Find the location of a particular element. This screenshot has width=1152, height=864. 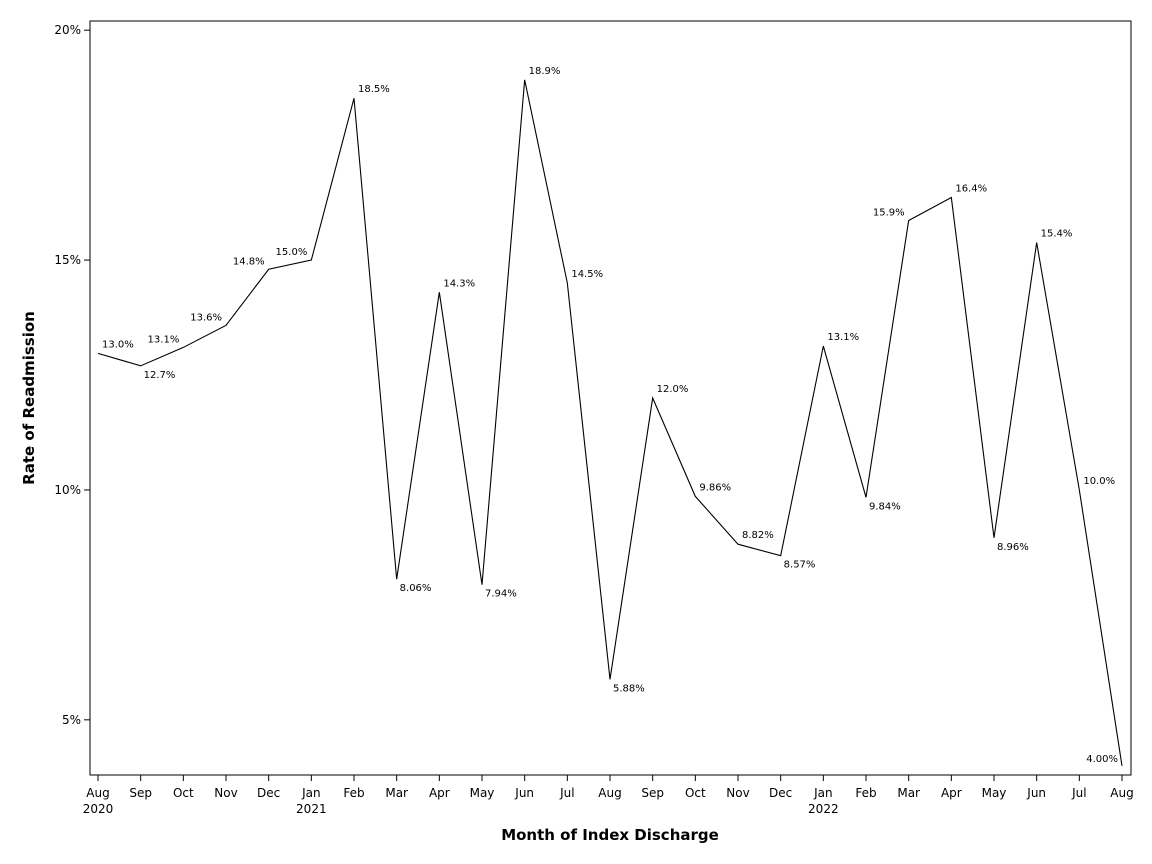

data-label: 15.4% is located at coordinates (1057, 234).